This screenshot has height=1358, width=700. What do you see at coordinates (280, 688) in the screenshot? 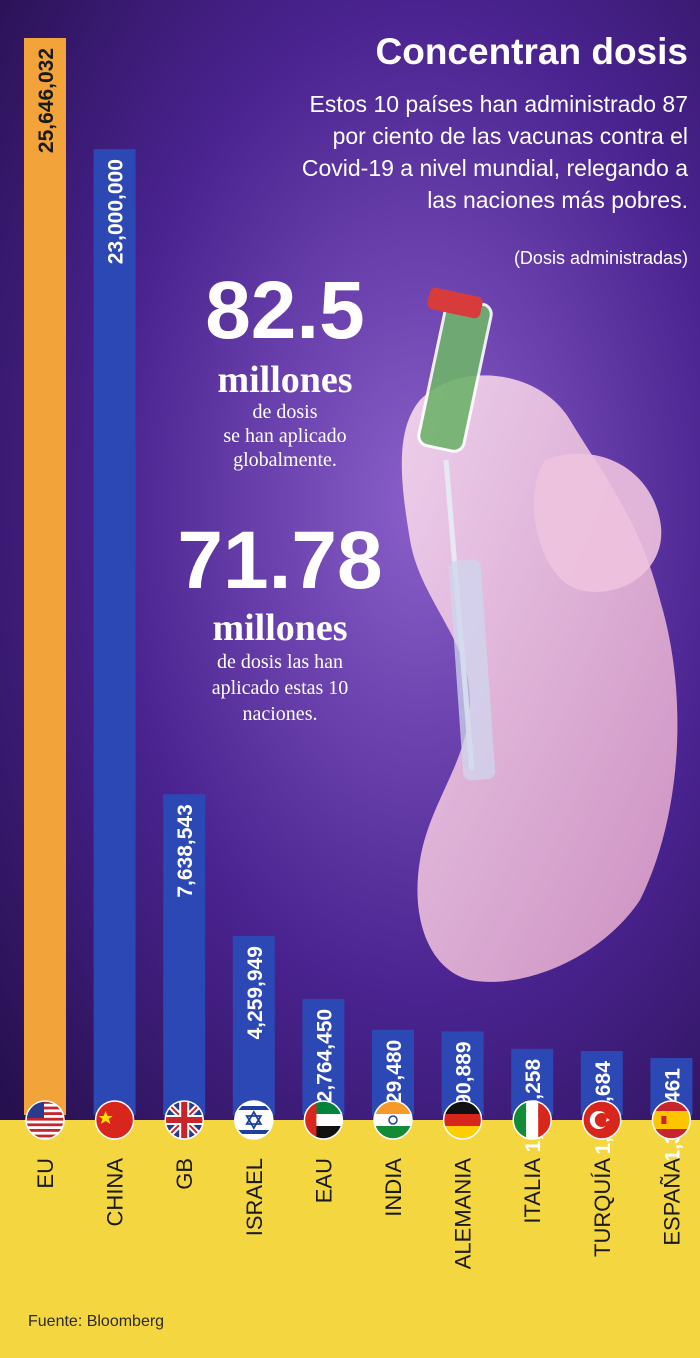
I see `stat-top10-caption-2: aplicado estas 10` at bounding box center [280, 688].